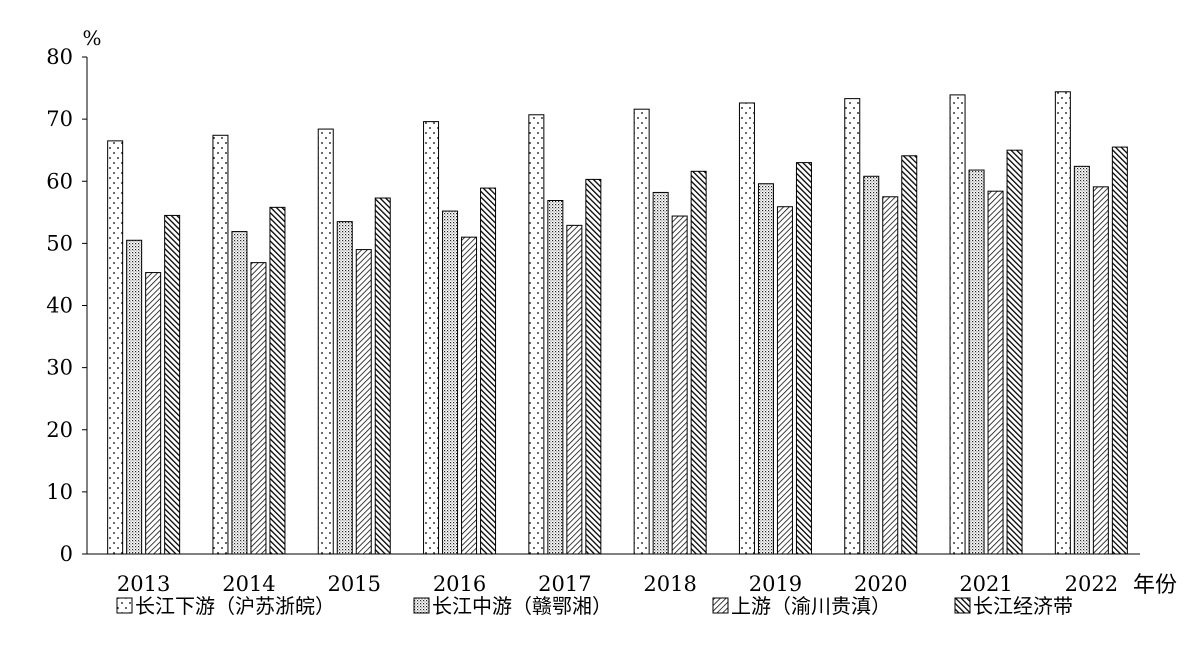  What do you see at coordinates (277, 380) in the screenshot?
I see `bar-4-2014` at bounding box center [277, 380].